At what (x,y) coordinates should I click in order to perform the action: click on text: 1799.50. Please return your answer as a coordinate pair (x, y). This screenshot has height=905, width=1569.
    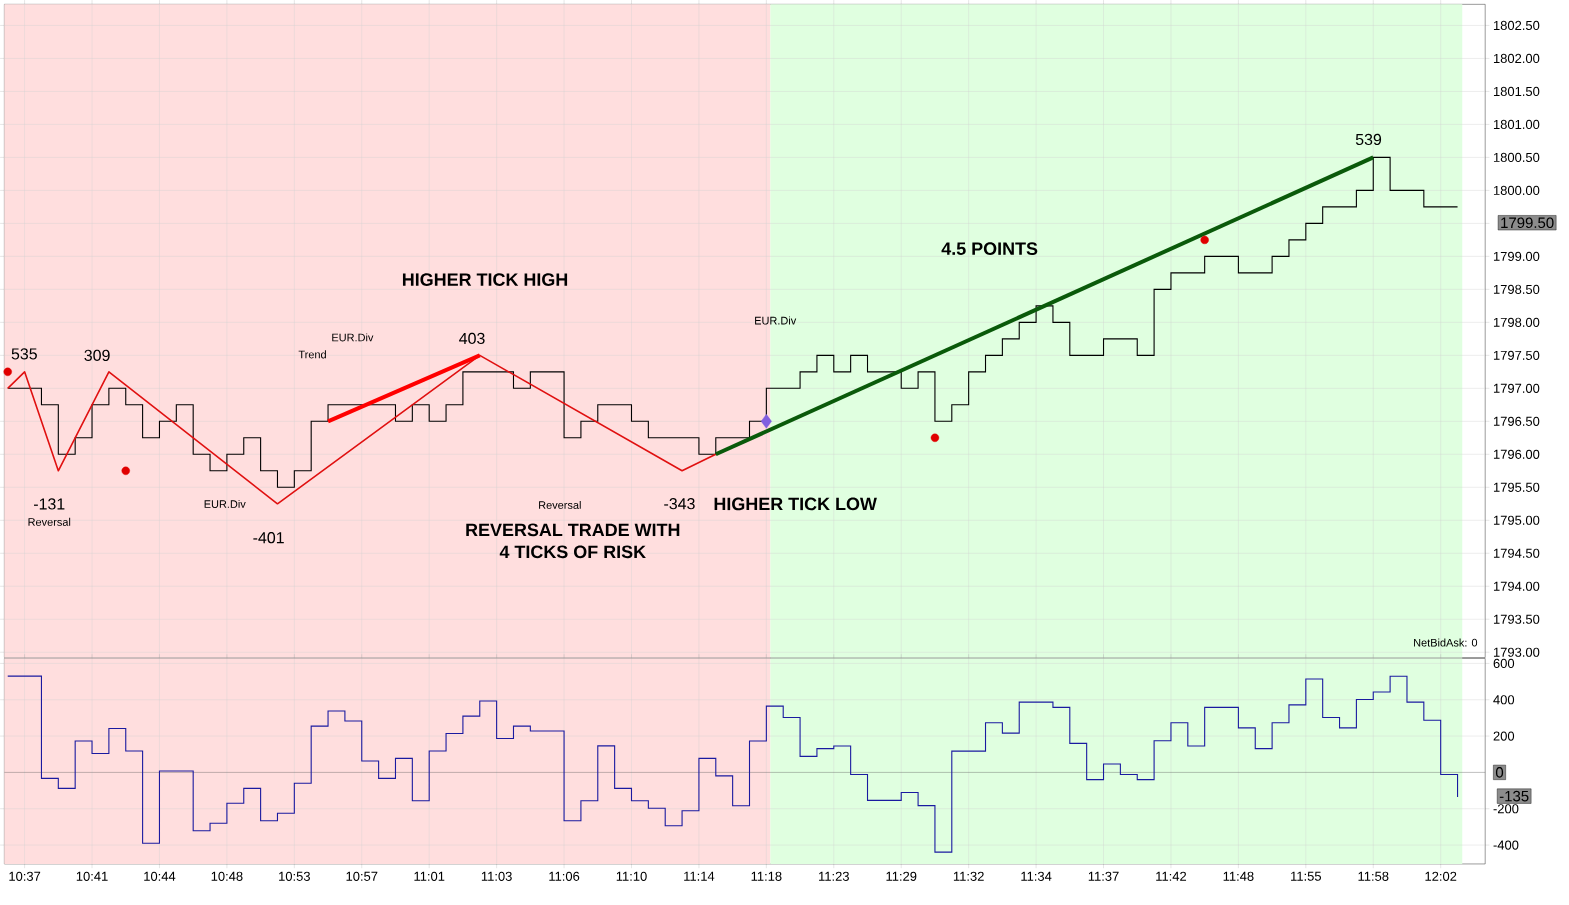
    Looking at the image, I should click on (1527, 223).